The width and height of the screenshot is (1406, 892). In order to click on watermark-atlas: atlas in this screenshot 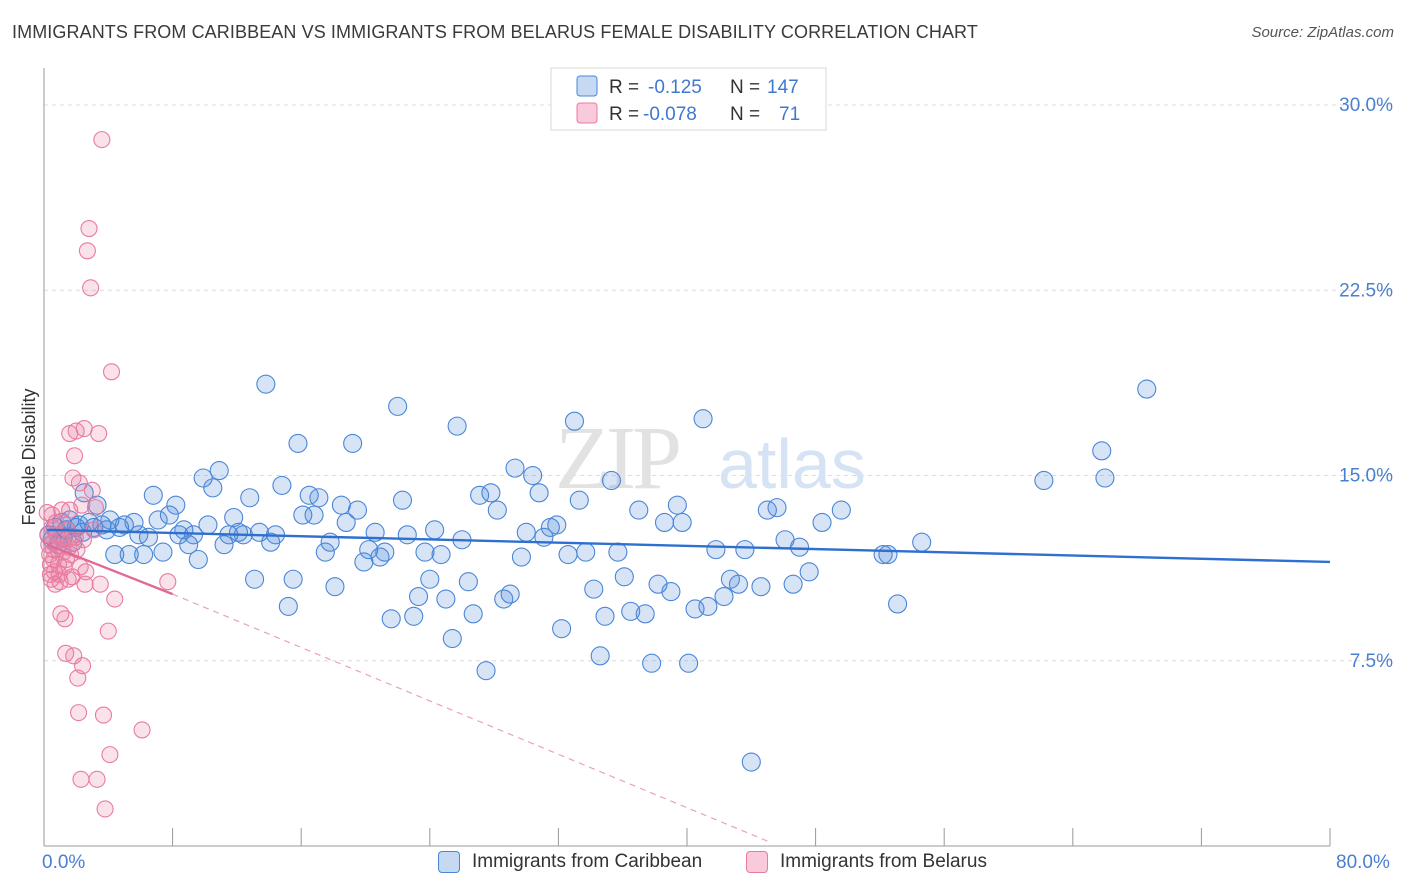, I will do `click(792, 464)`.